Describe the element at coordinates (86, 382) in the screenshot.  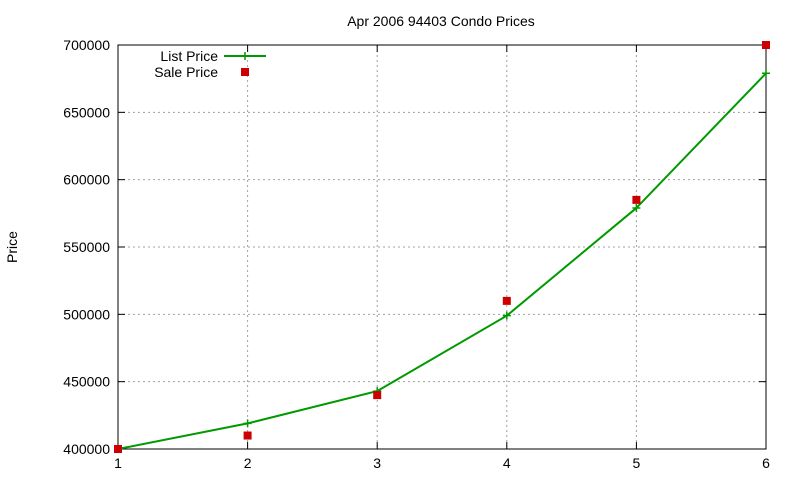
I see `y-tick-label: 450000` at that location.